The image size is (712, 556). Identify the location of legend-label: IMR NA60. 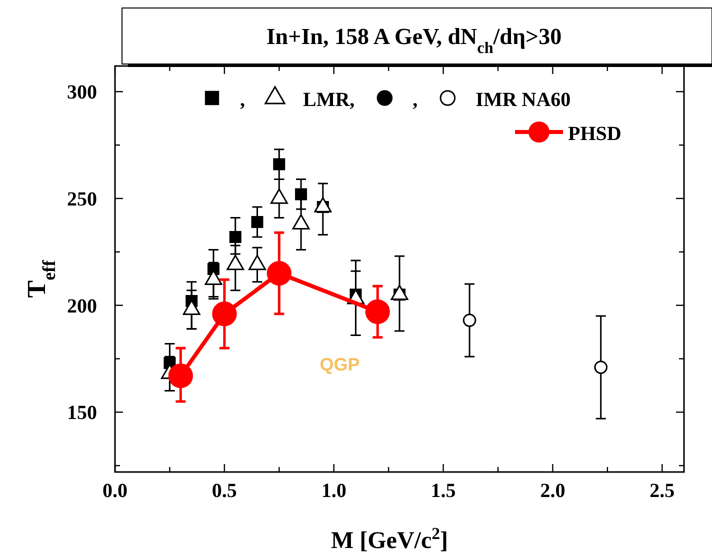
(523, 100).